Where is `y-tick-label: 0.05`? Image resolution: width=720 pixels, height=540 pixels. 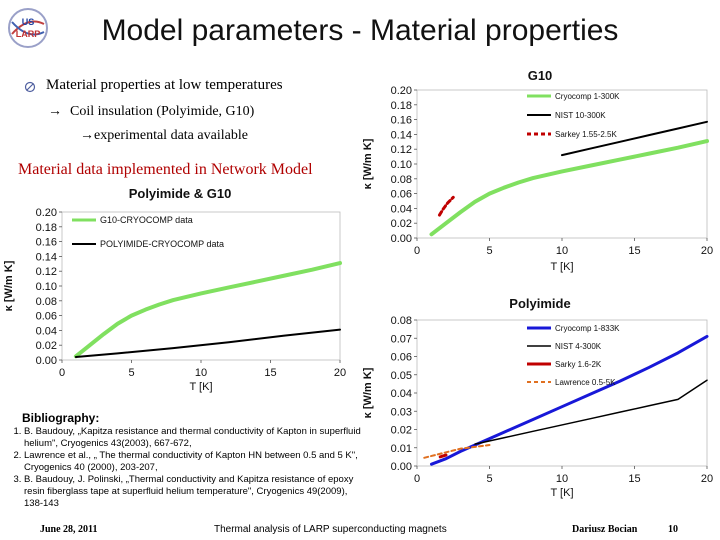
y-tick-label: 0.05 is located at coordinates (401, 376).